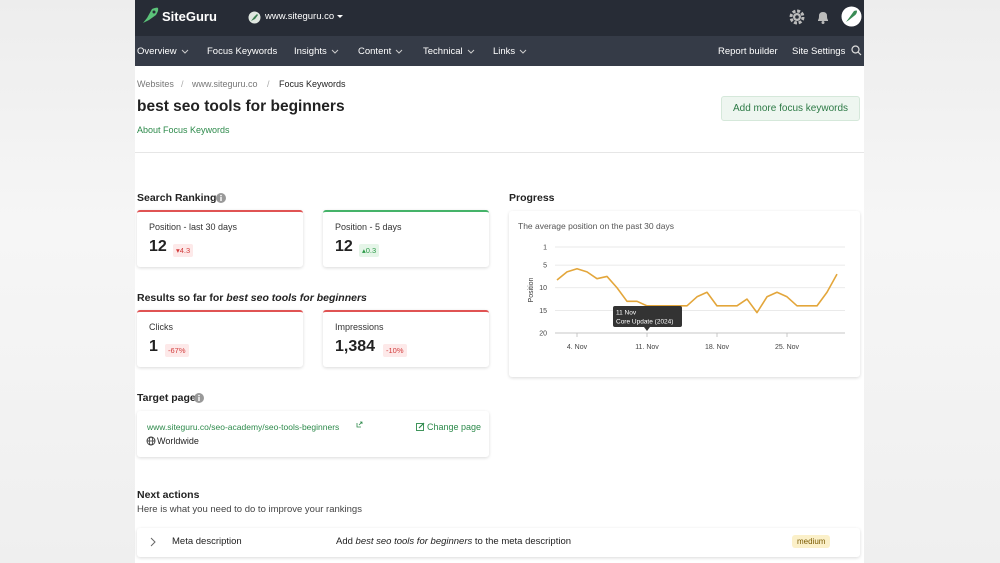 This screenshot has height=563, width=1000. I want to click on settings-icon, so click(797, 17).